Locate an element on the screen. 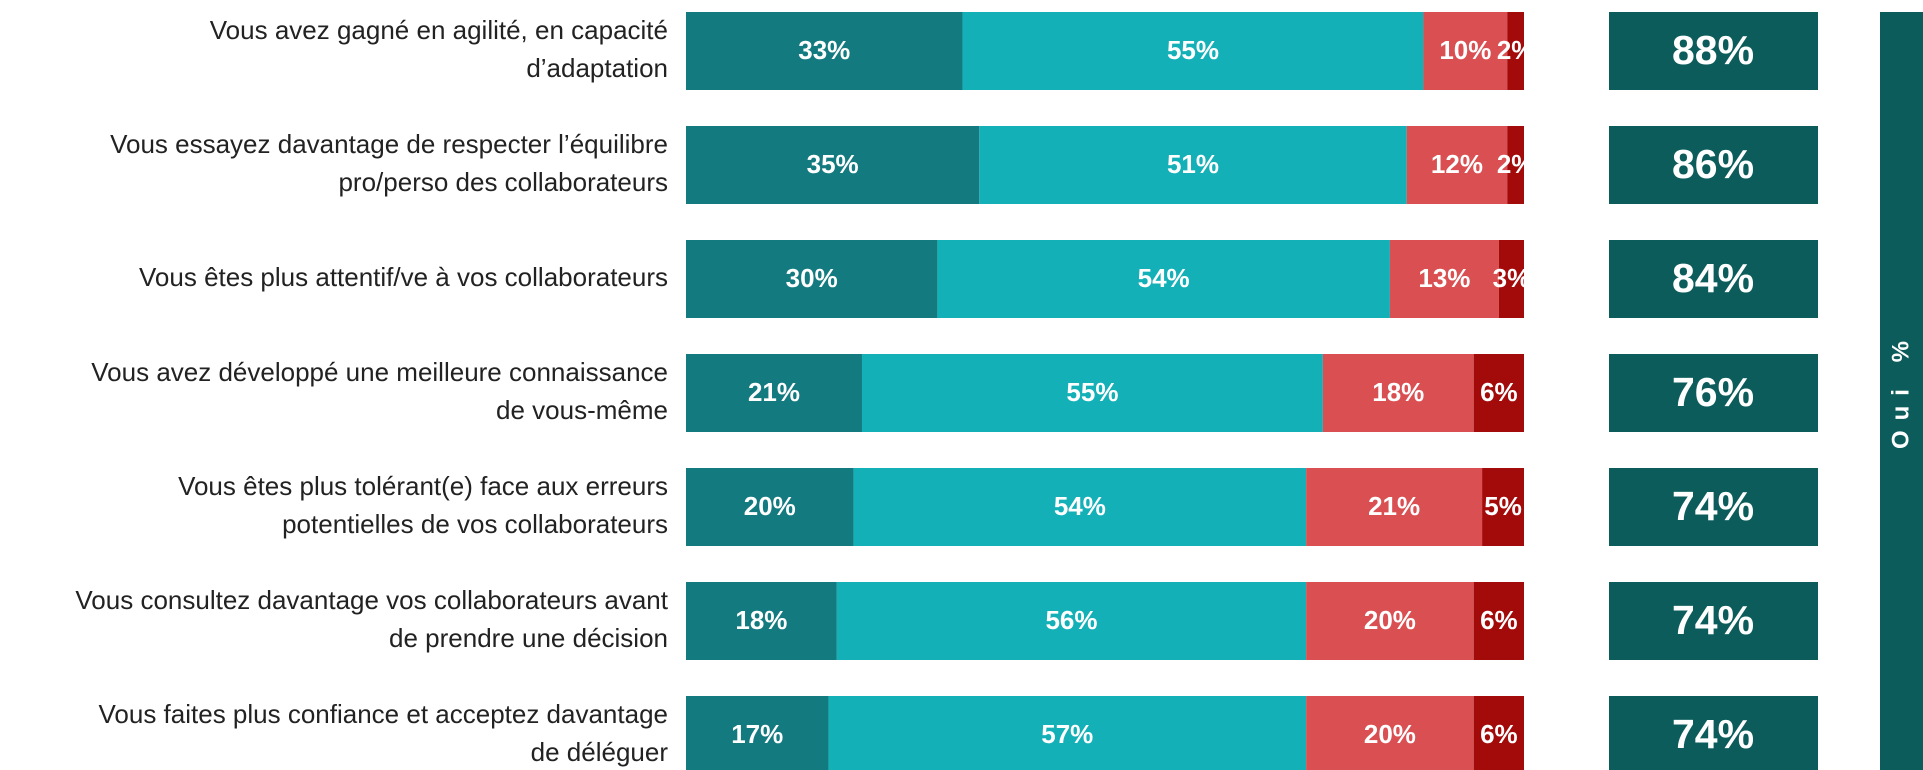 The image size is (1923, 770). value-label: 30% is located at coordinates (812, 278).